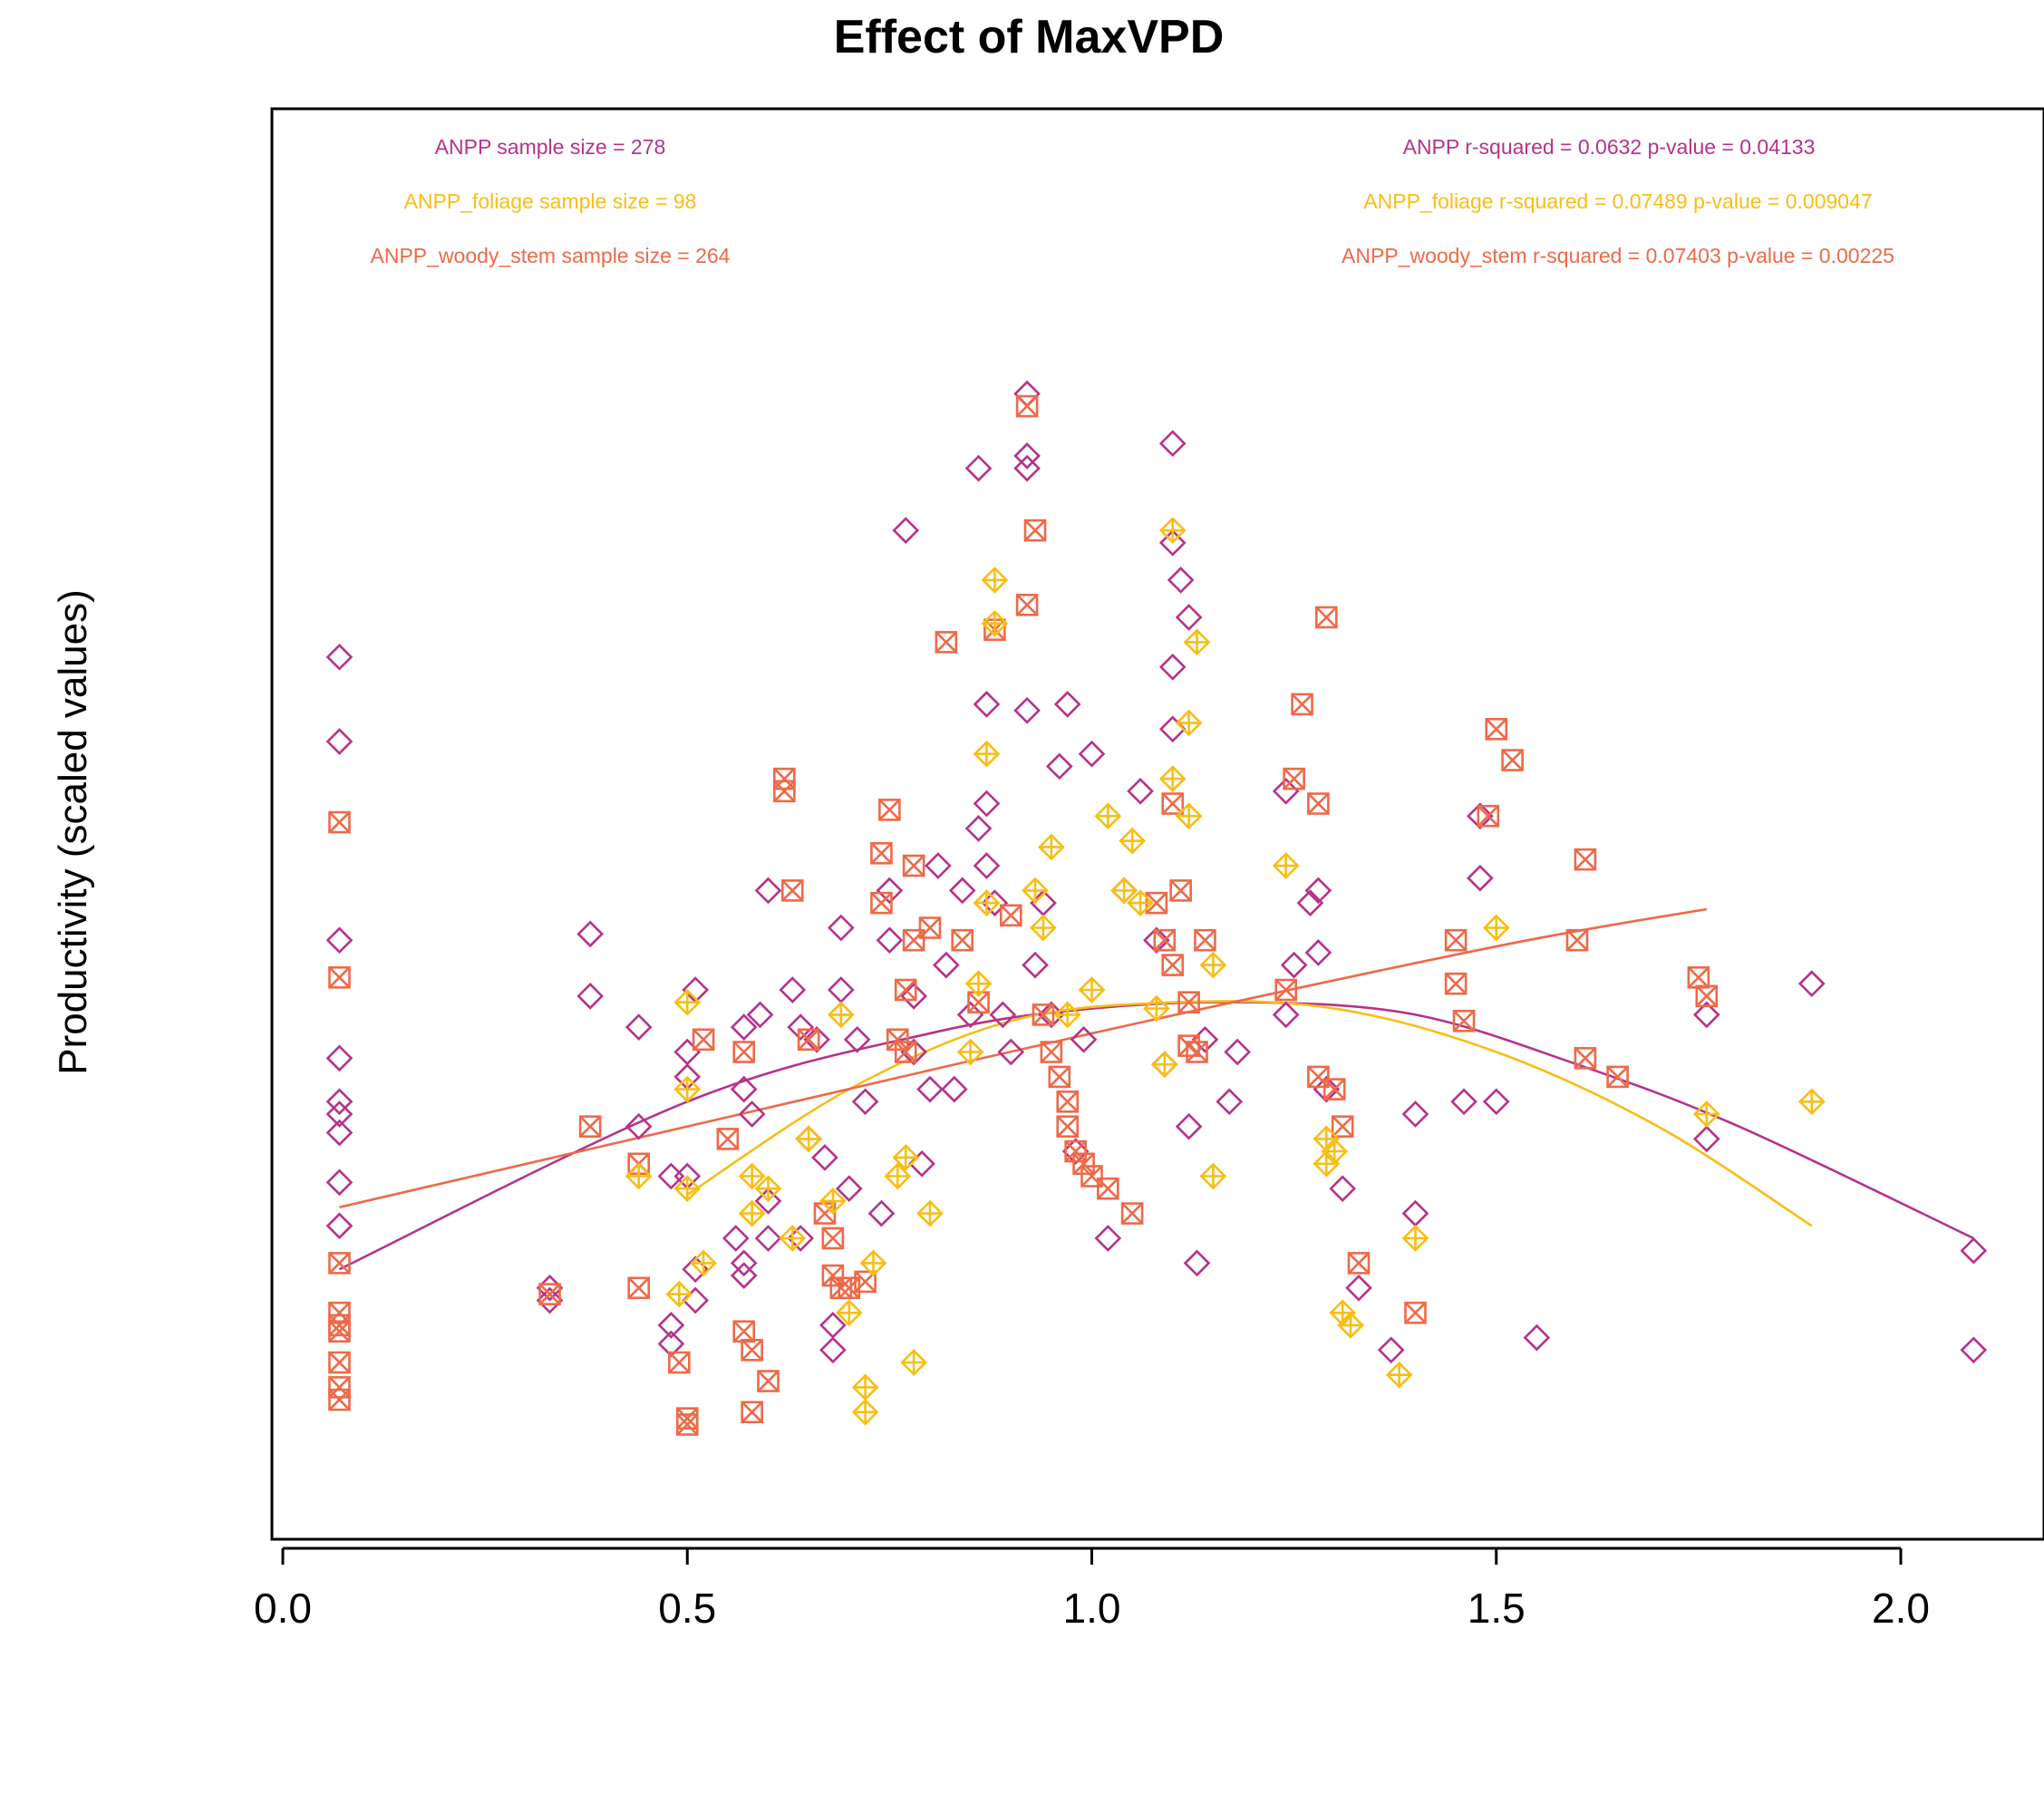 This screenshot has height=1813, width=2044. Describe the element at coordinates (1497, 1608) in the screenshot. I see `x-tick-label: 1.5` at that location.